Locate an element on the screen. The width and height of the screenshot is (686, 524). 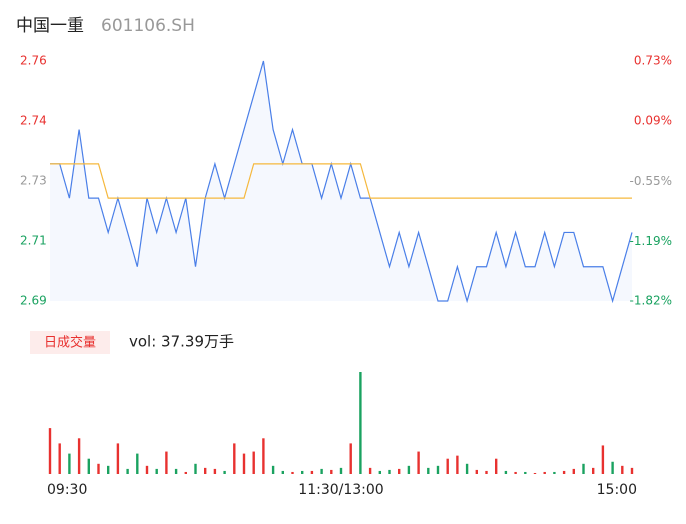
x-tick-label: 15:00 is located at coordinates (617, 490).